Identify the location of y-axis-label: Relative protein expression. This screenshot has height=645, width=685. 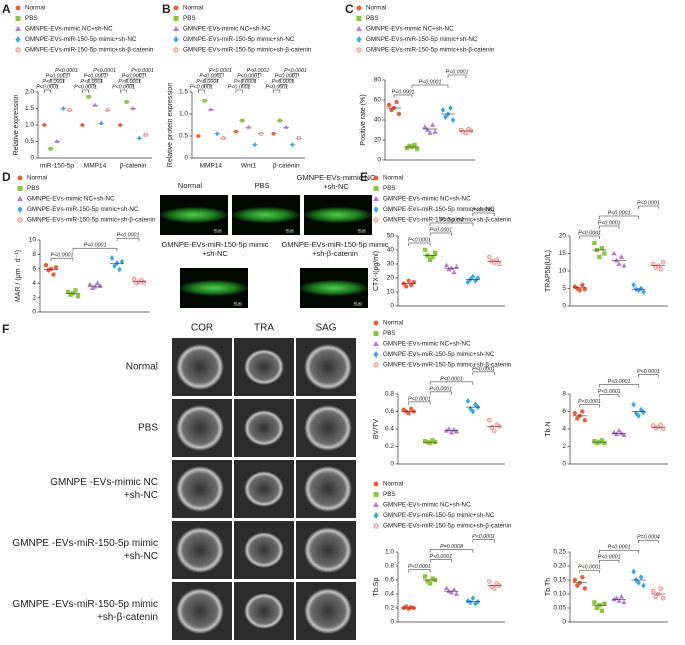
(170, 125).